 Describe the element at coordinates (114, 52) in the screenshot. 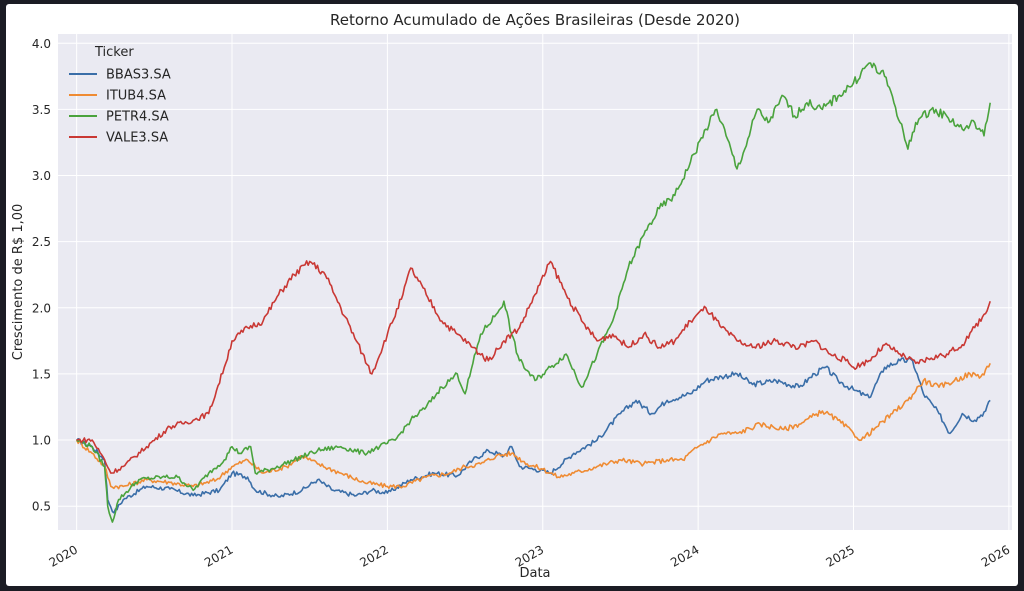

I see `legend-title: Ticker` at that location.